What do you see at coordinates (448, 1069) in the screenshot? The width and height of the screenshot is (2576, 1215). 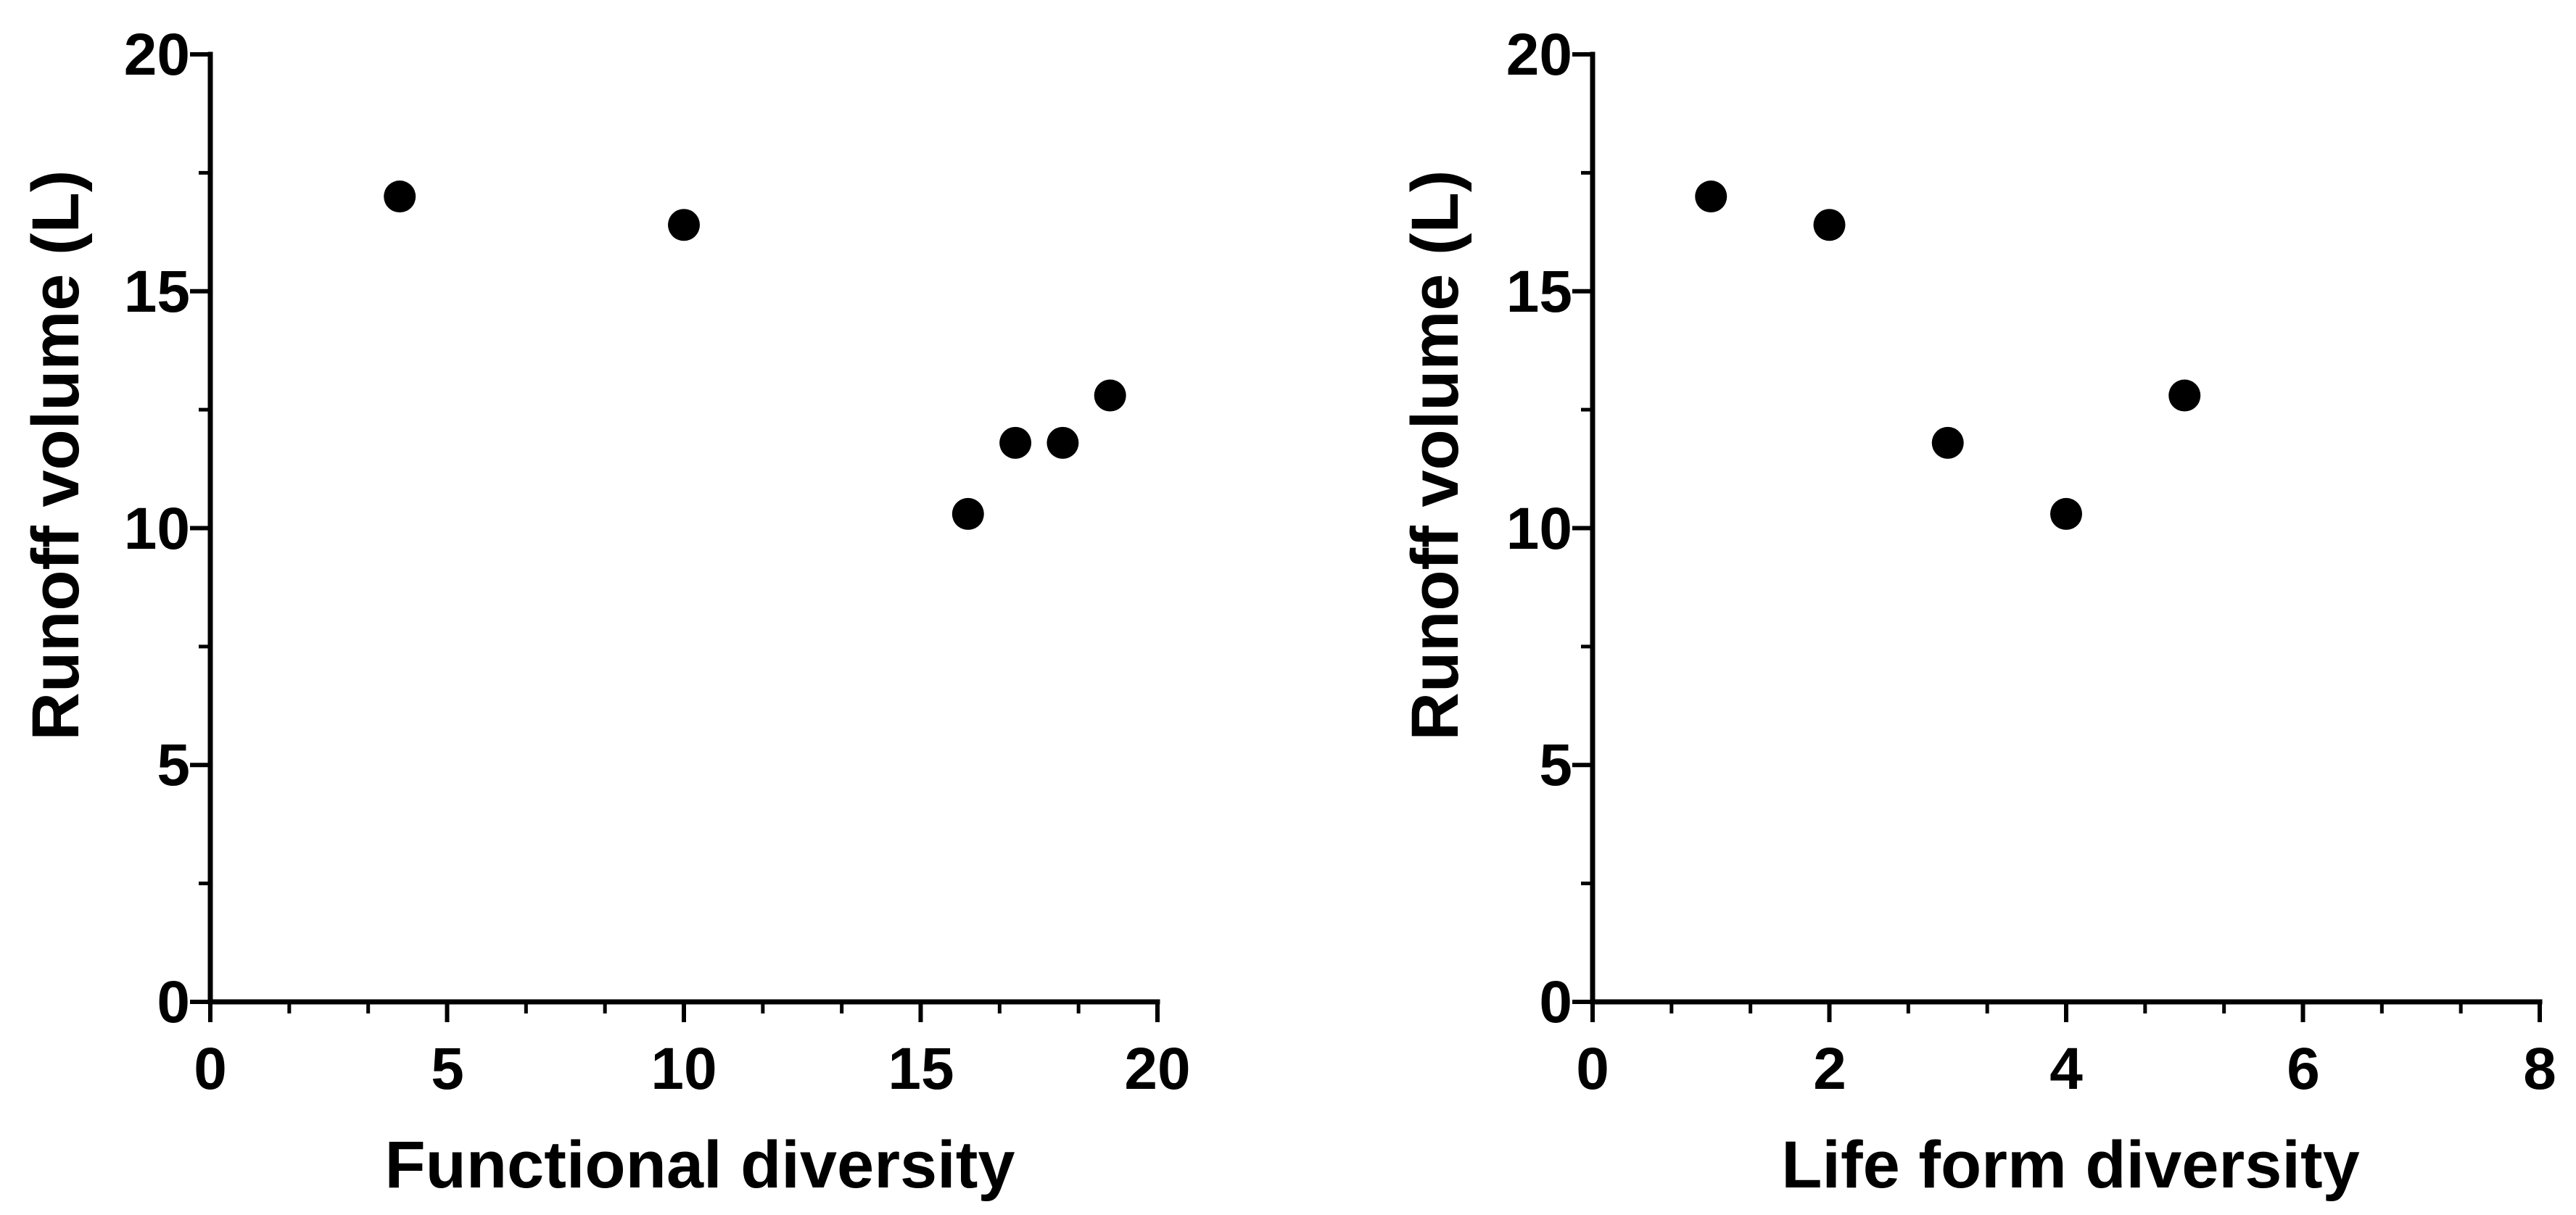 I see `x-tick-label: 5` at bounding box center [448, 1069].